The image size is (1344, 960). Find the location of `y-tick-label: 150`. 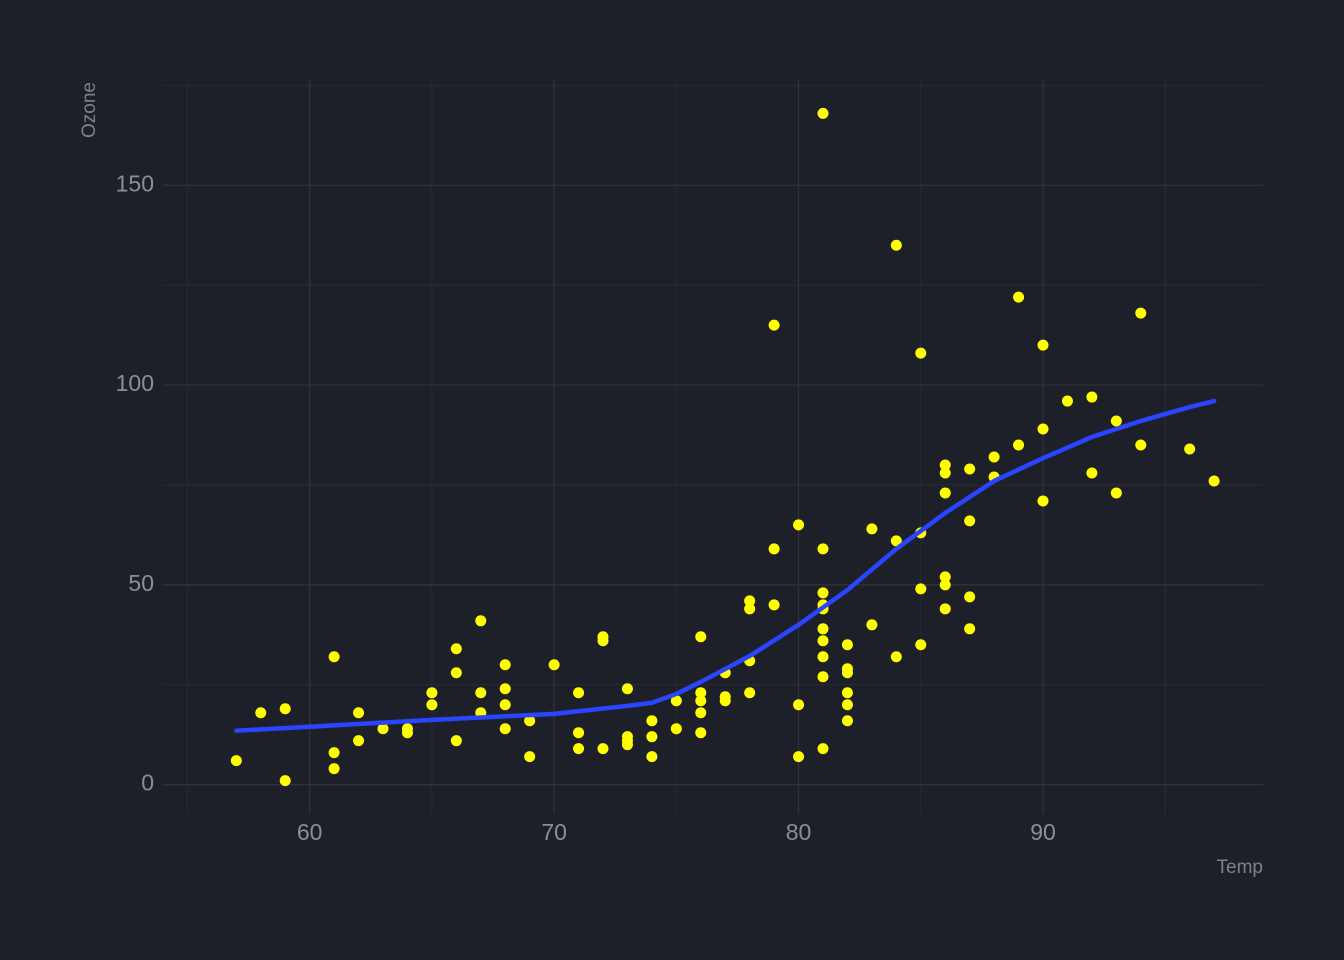

y-tick-label: 150 is located at coordinates (135, 183).